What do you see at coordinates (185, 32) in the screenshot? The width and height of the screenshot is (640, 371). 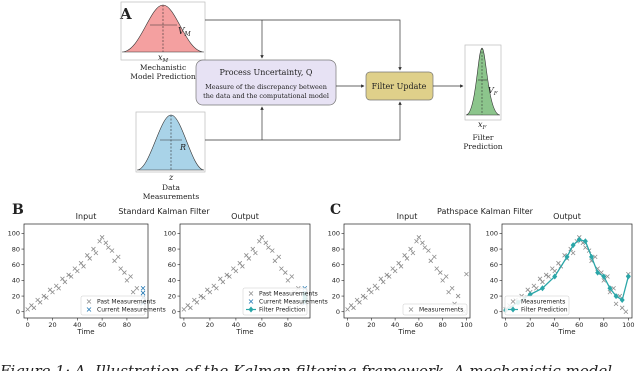 I see `mech-v: VM` at bounding box center [185, 32].